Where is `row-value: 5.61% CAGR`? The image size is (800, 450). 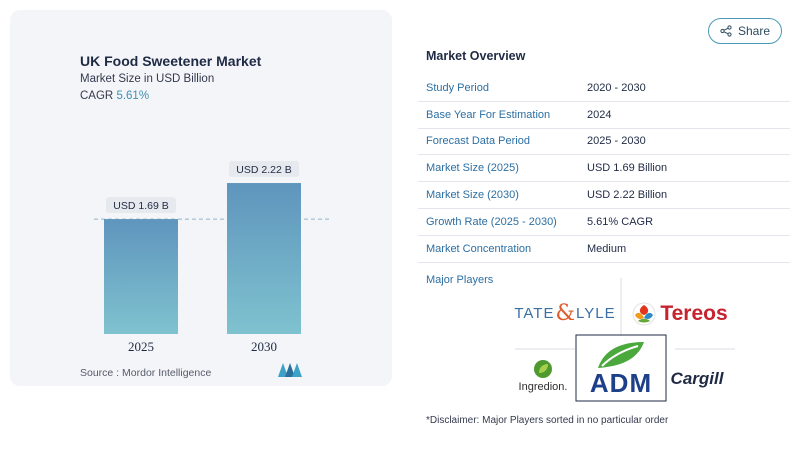
row-value: 5.61% CAGR is located at coordinates (620, 221).